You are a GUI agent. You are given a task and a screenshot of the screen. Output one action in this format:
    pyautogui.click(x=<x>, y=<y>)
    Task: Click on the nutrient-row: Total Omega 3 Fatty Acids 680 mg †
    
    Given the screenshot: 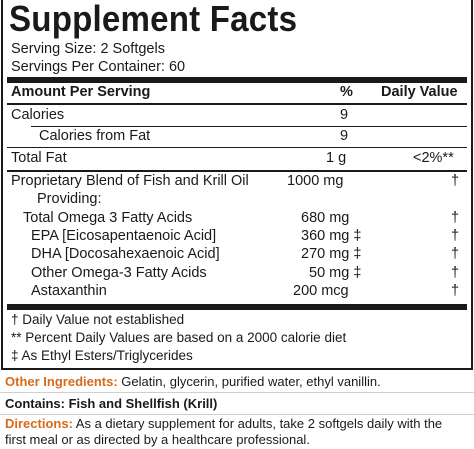 What is the action you would take?
    pyautogui.click(x=237, y=220)
    